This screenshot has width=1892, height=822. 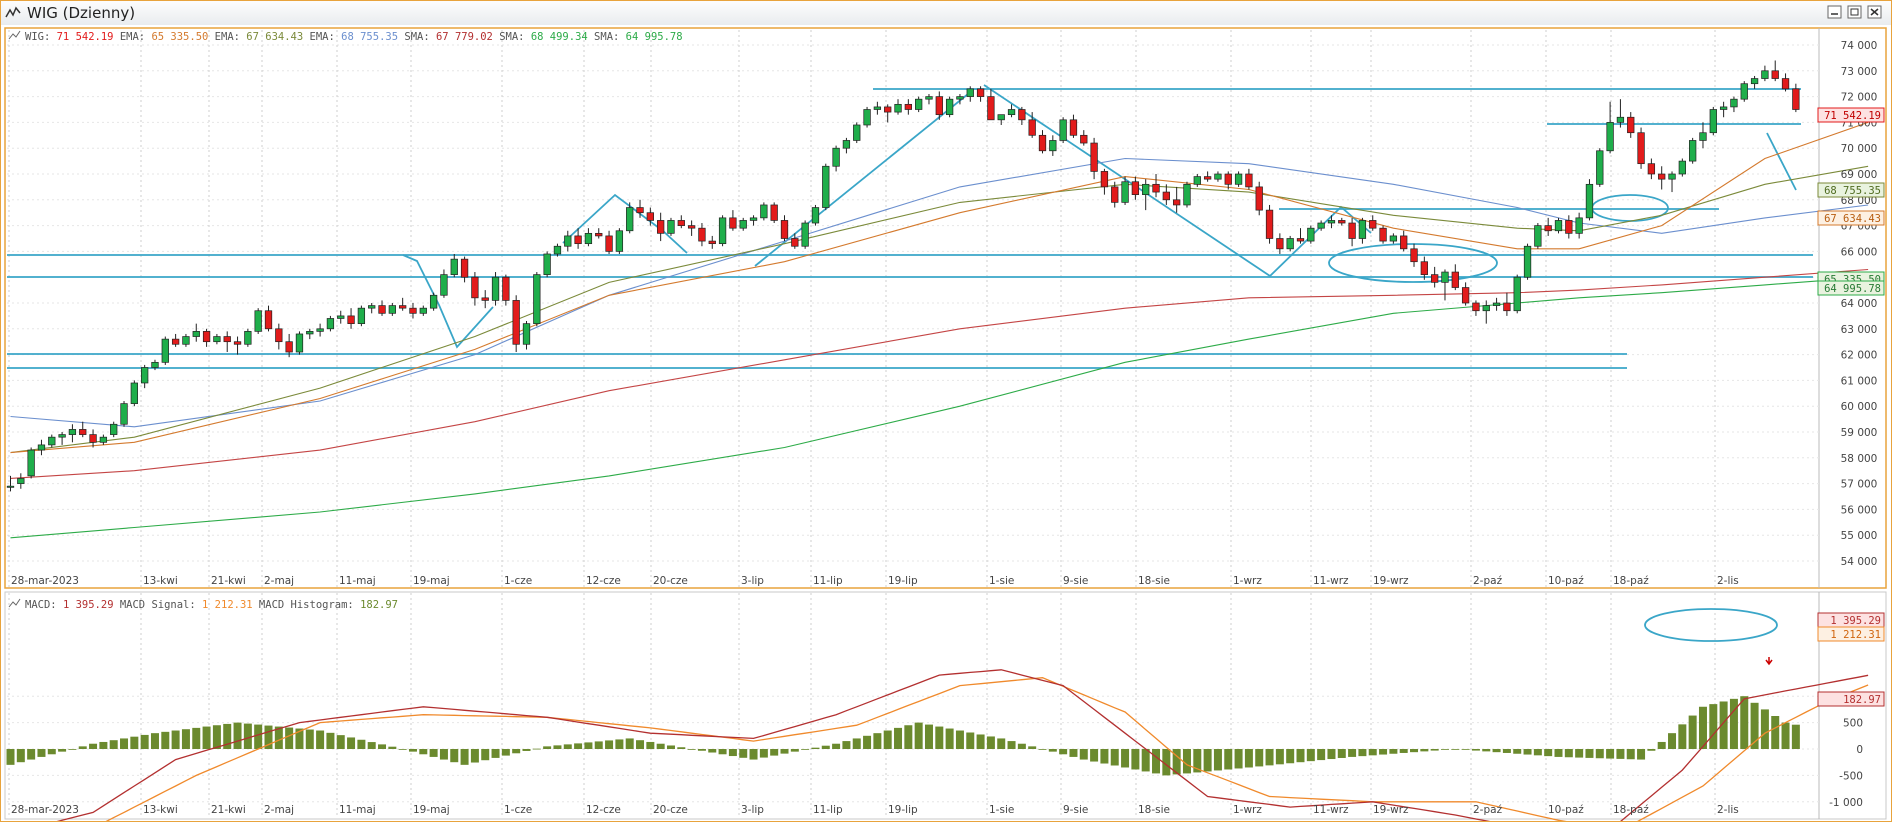 What do you see at coordinates (1875, 12) in the screenshot?
I see `close-icon` at bounding box center [1875, 12].